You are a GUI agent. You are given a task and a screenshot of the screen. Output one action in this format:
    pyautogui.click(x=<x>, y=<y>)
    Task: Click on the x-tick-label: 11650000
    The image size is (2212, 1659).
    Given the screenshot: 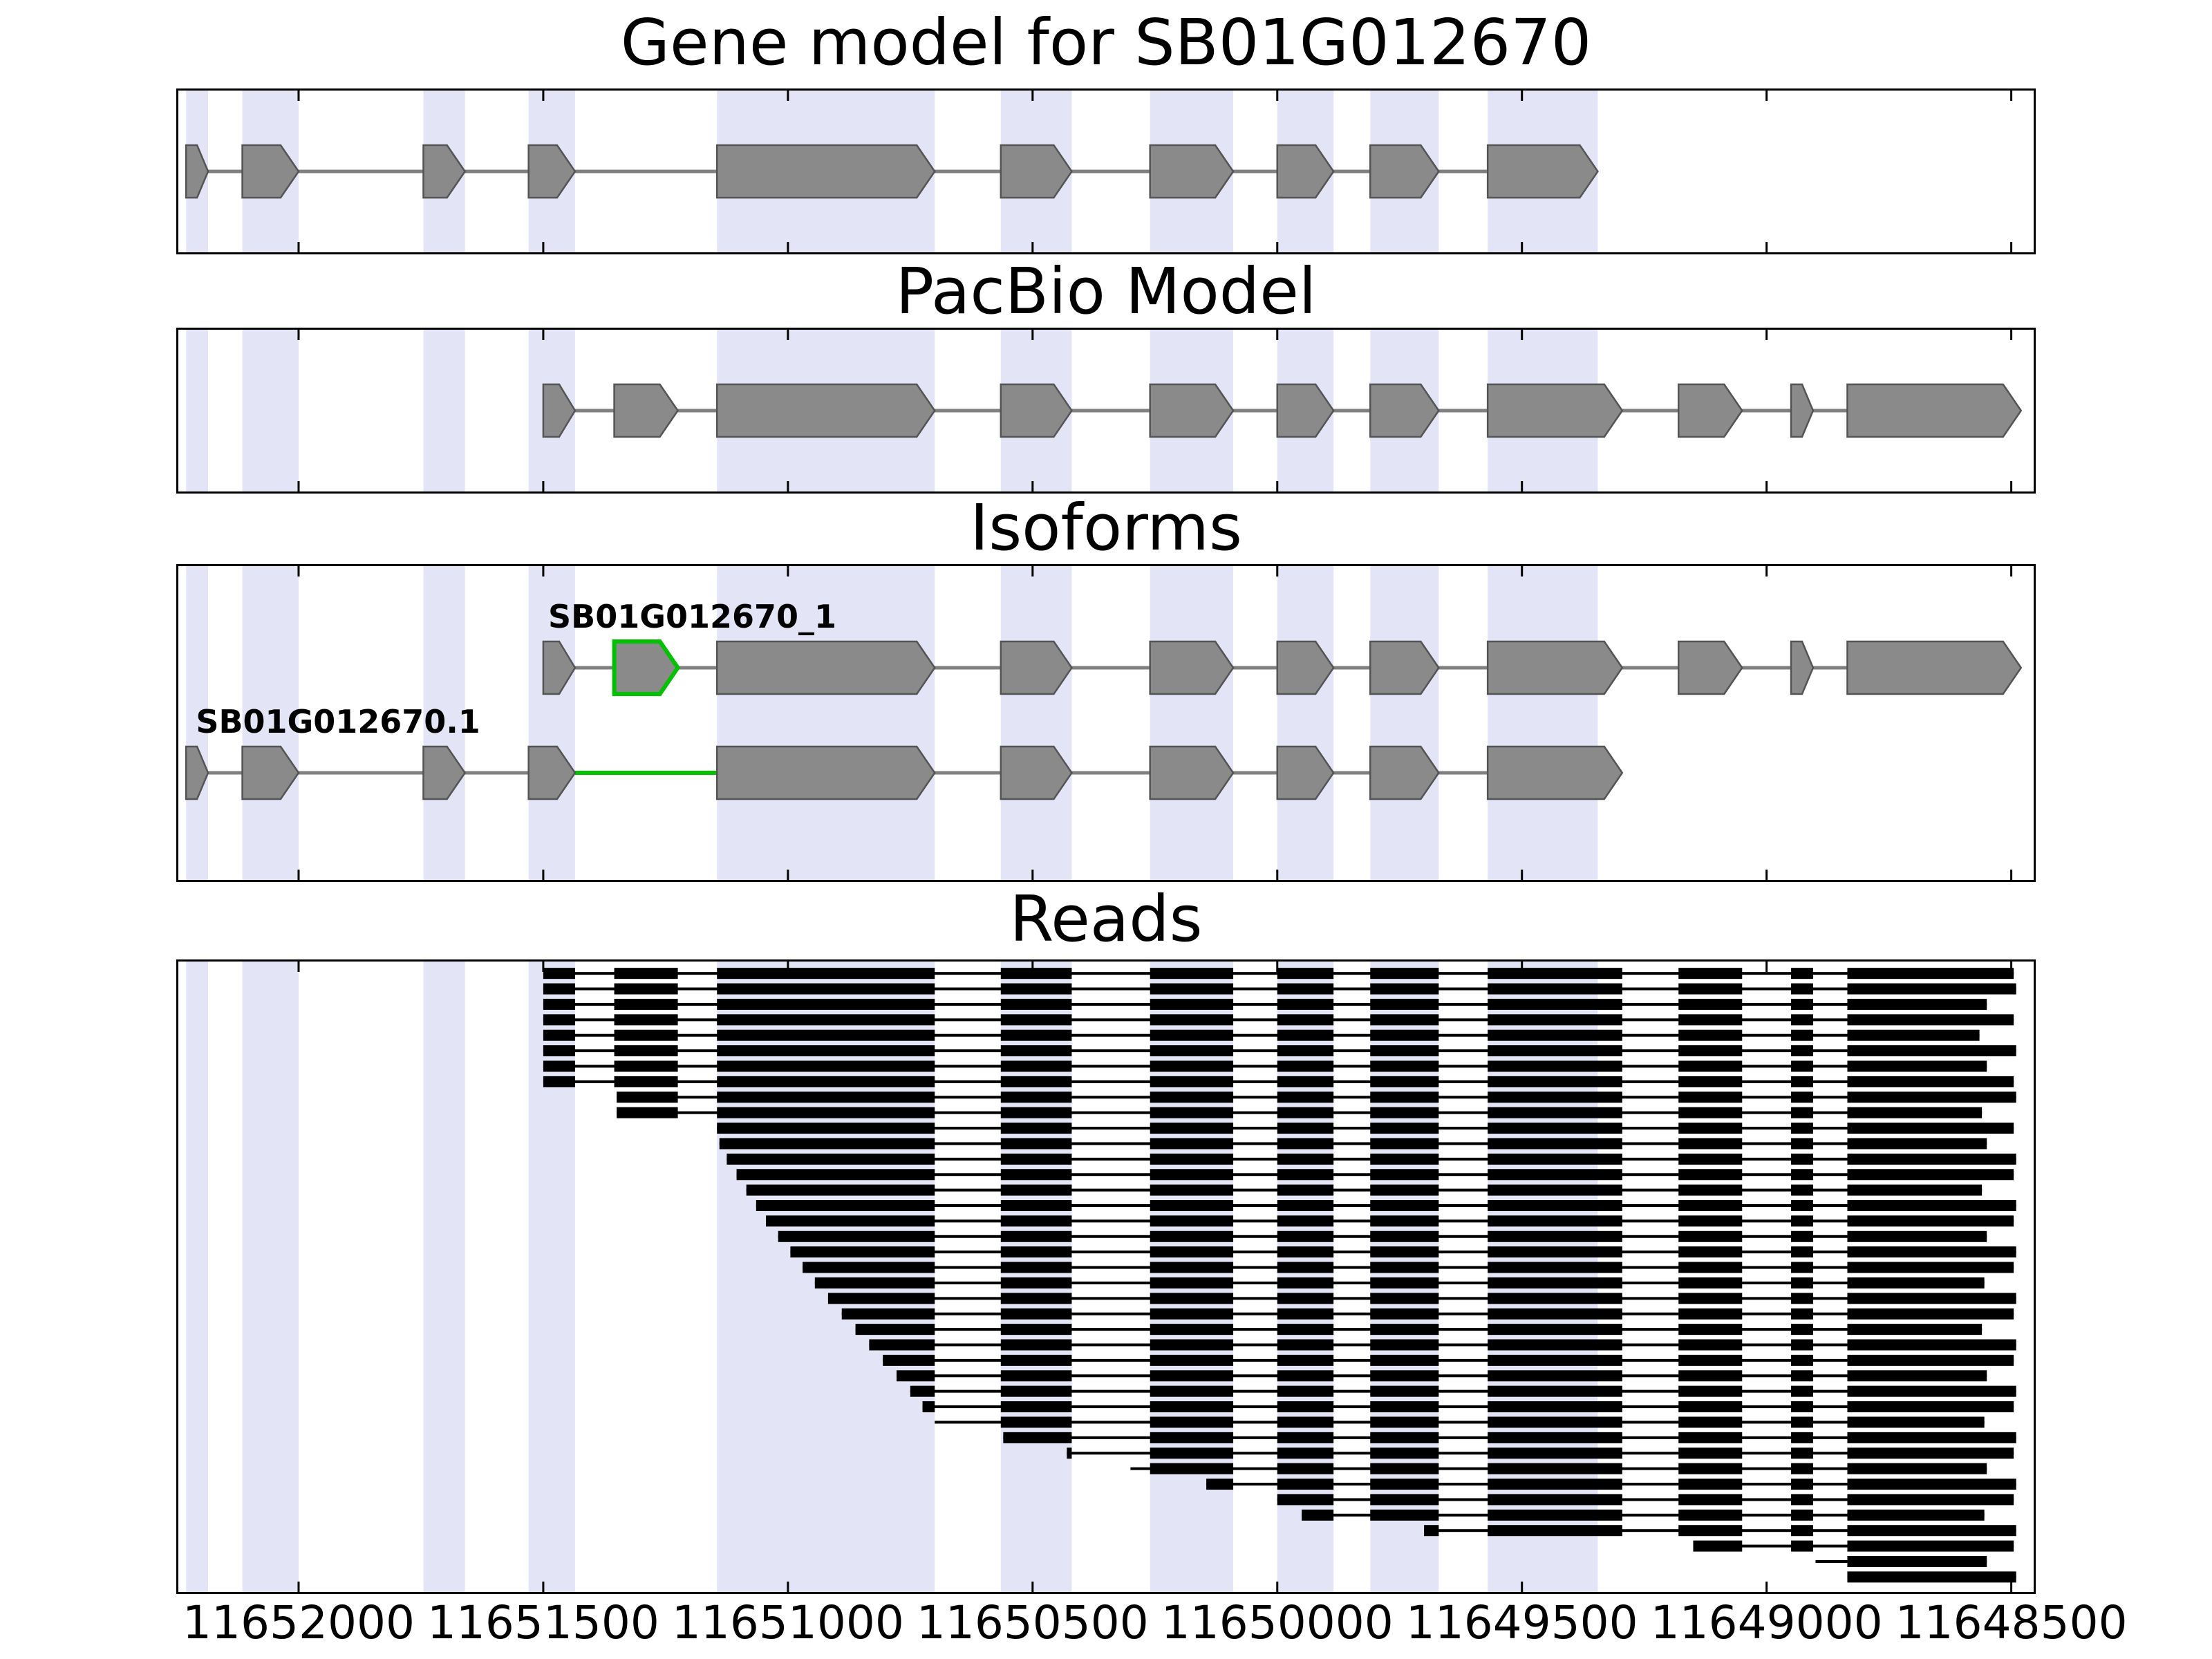 What is the action you would take?
    pyautogui.click(x=1277, y=1623)
    